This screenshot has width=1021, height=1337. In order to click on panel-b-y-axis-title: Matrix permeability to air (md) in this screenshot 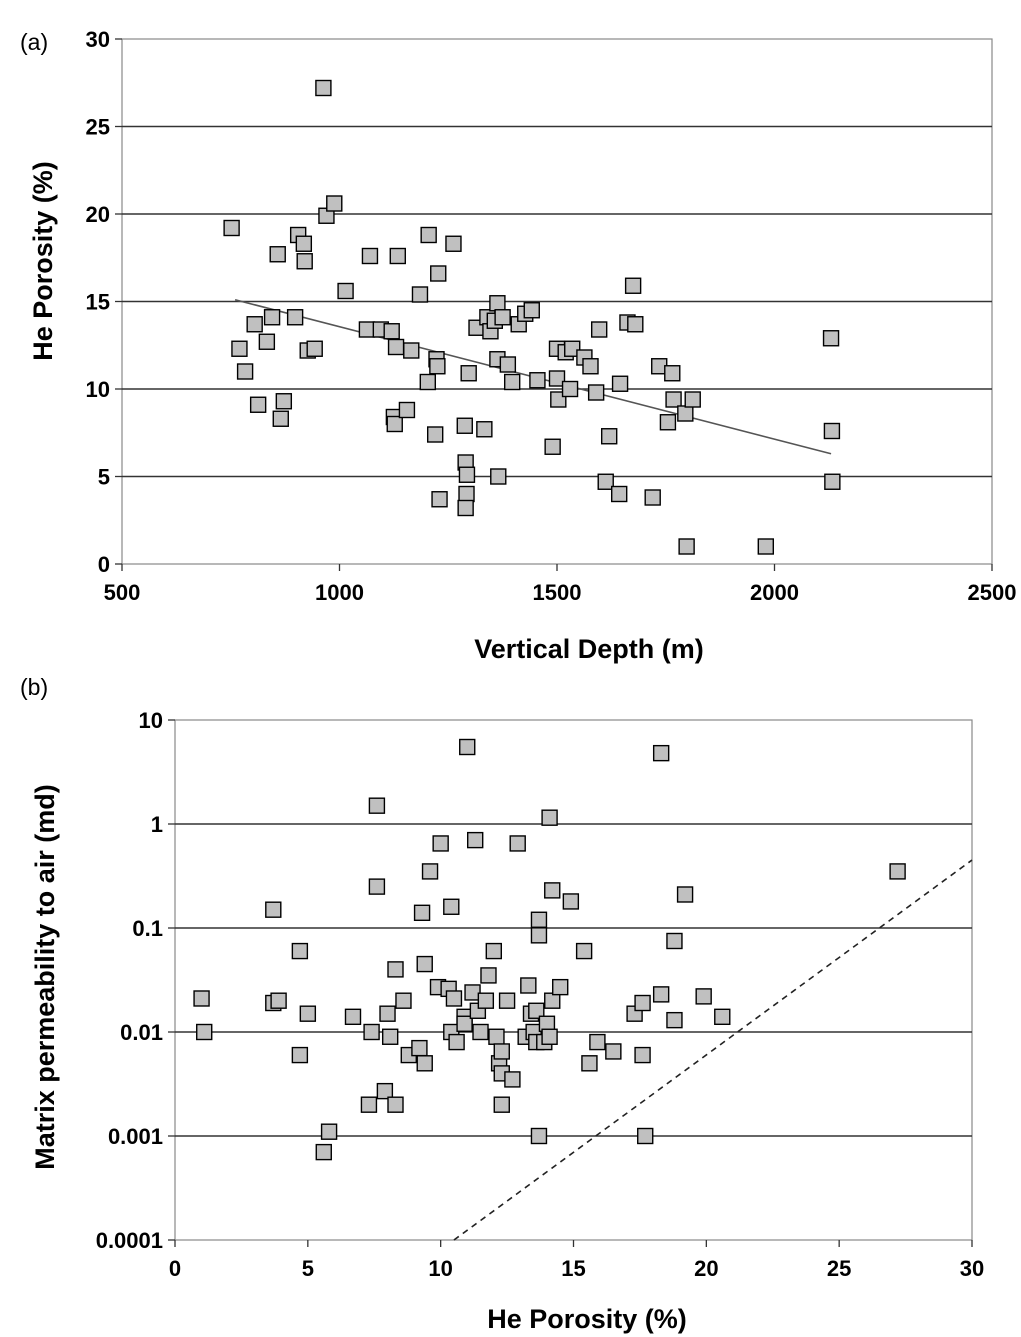, I will do `click(45, 977)`.